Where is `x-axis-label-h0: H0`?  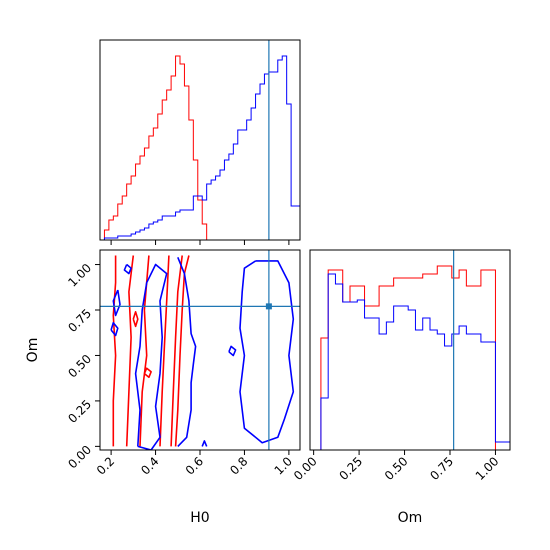
x-axis-label-h0: H0 is located at coordinates (199, 518).